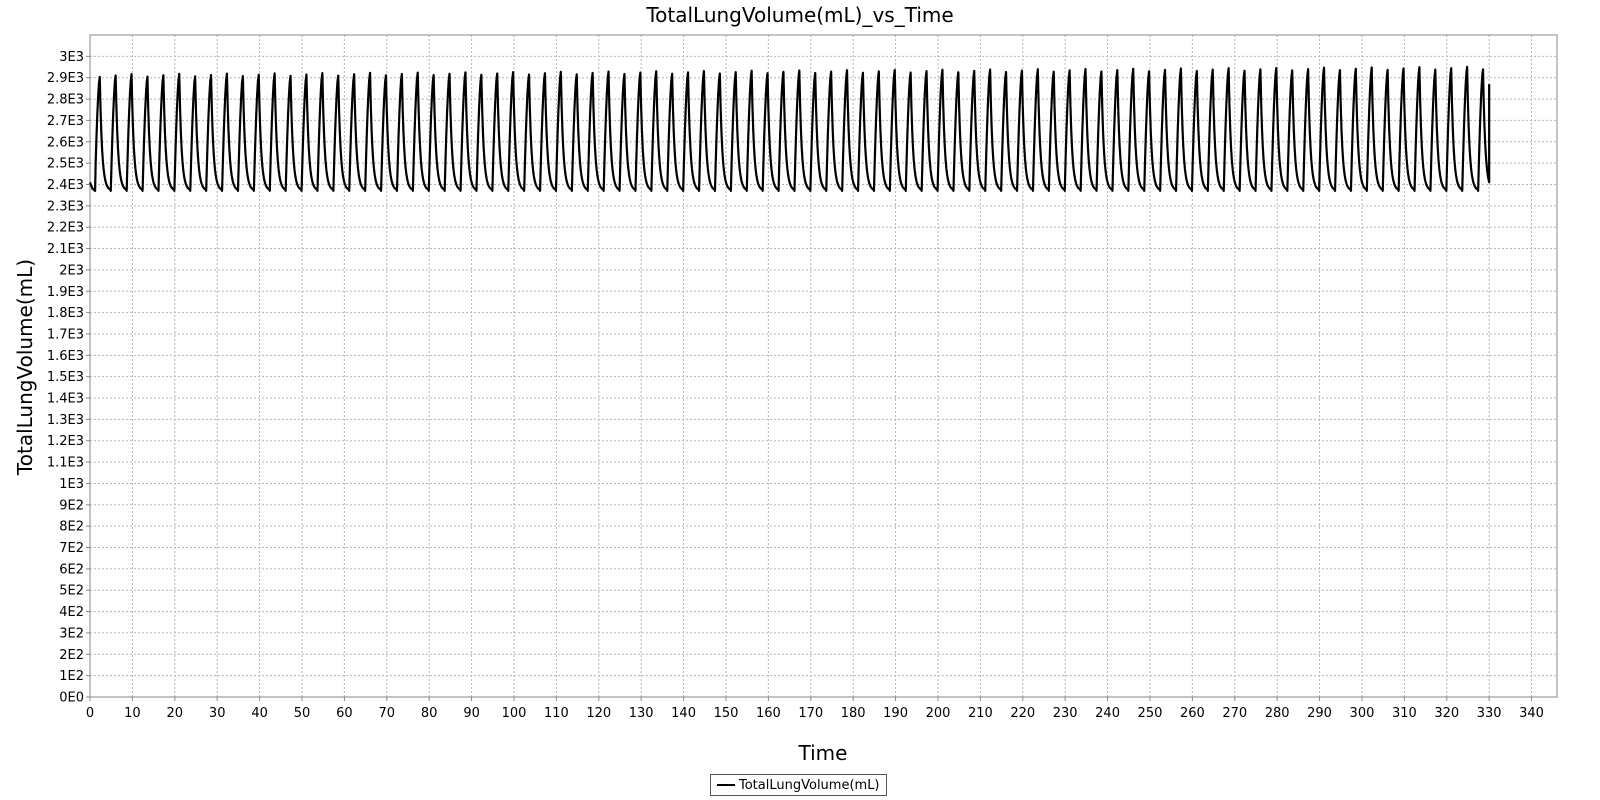 The height and width of the screenshot is (800, 1600). I want to click on y-tick-label: 2.4E3, so click(65, 185).